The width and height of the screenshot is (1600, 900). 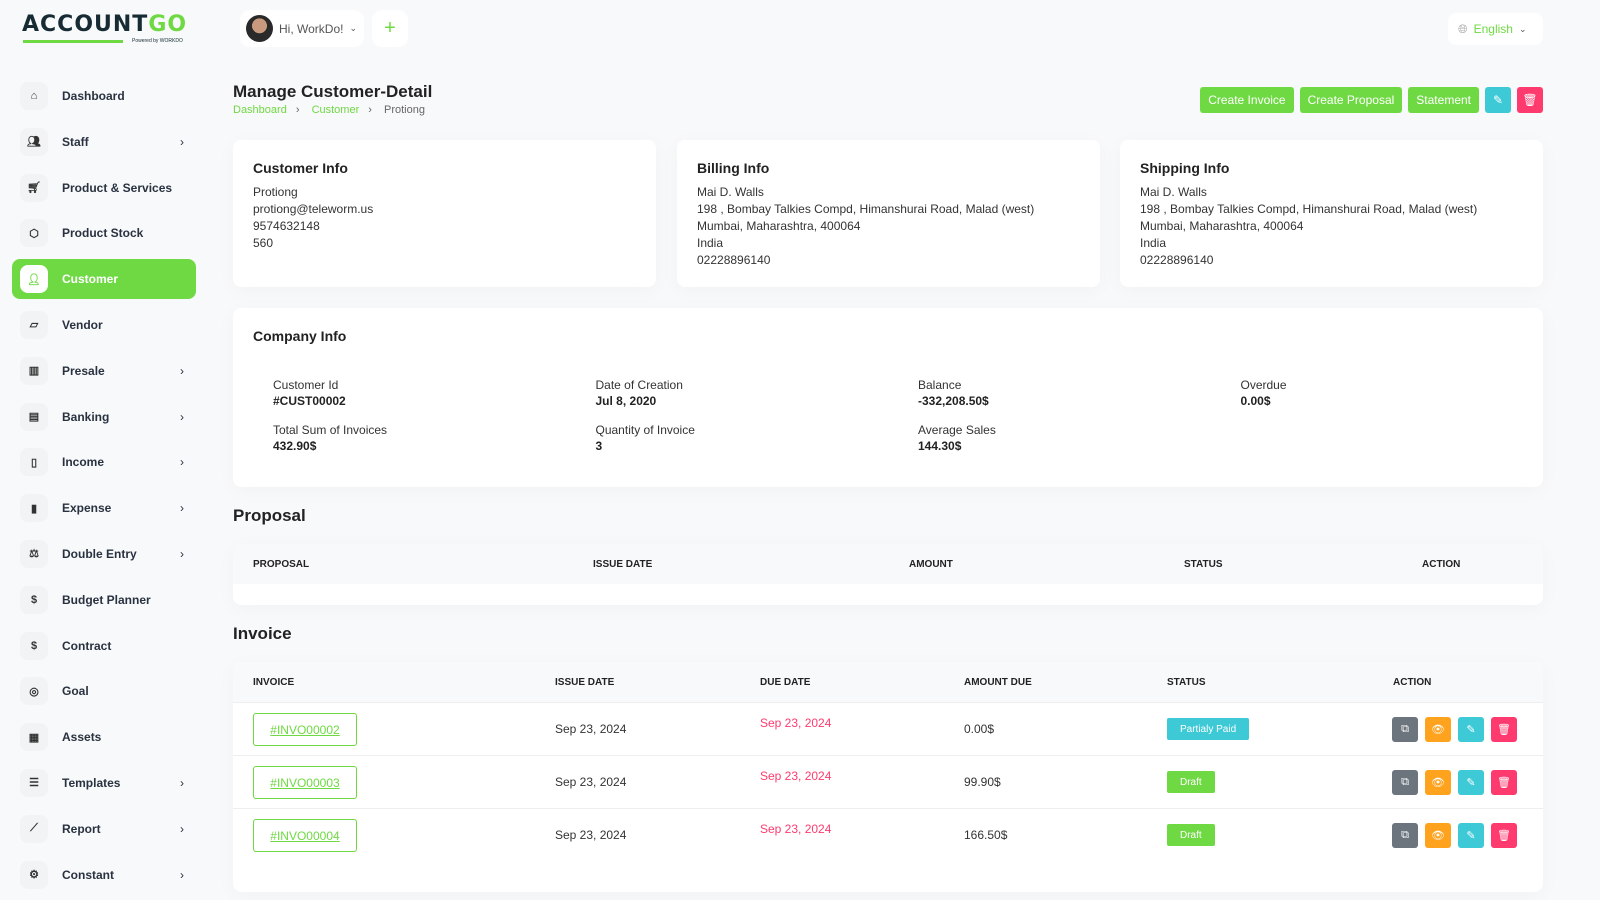 I want to click on sidebar-item-income: ▯ Income ›, so click(x=104, y=462).